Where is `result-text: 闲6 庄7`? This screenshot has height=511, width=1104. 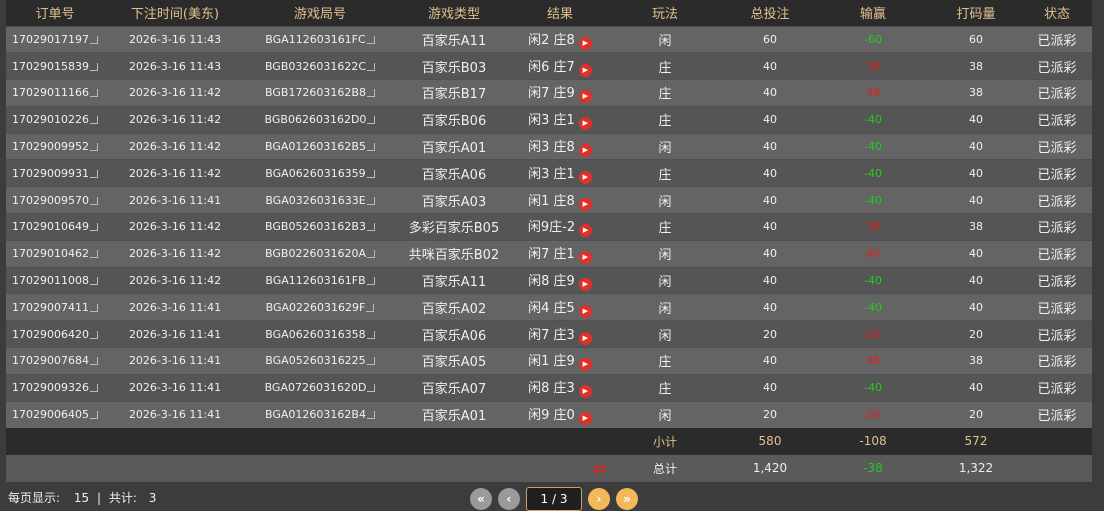
result-text: 闲6 庄7 is located at coordinates (551, 67).